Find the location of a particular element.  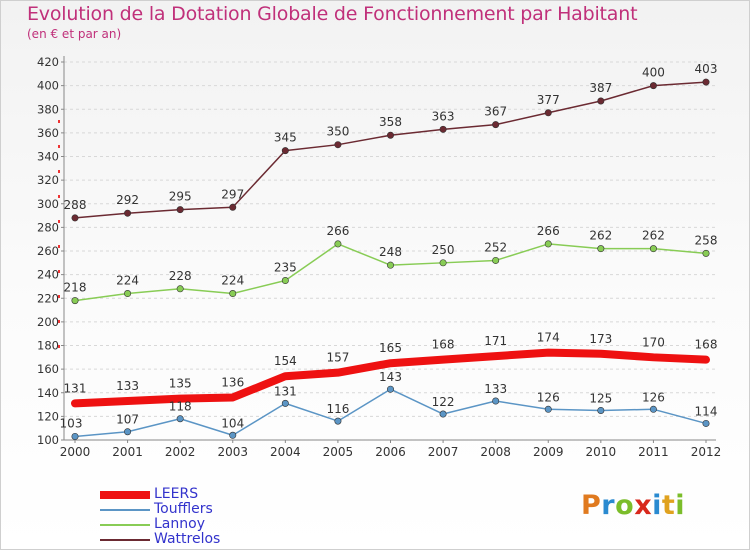

legend-item-wattrelos: Wattrelos is located at coordinates (160, 539).